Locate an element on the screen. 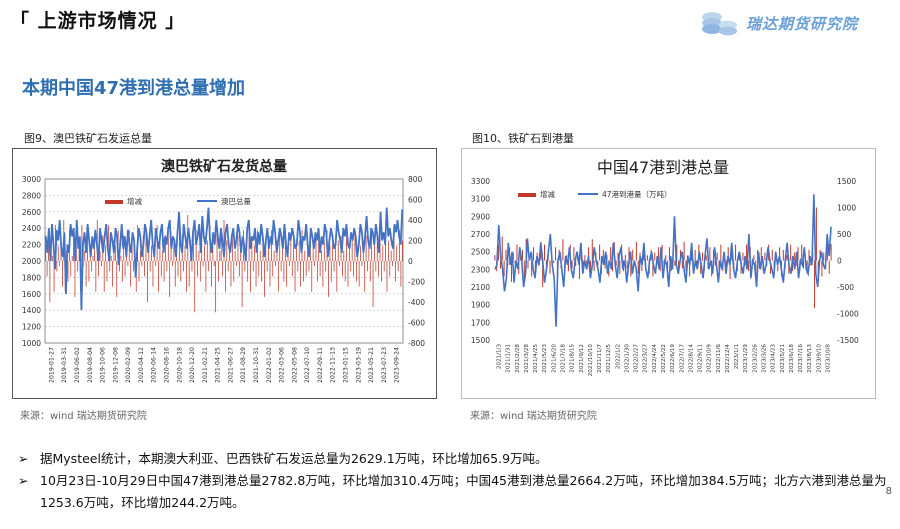  x-tick-label: 2023-01-15 is located at coordinates (345, 365).